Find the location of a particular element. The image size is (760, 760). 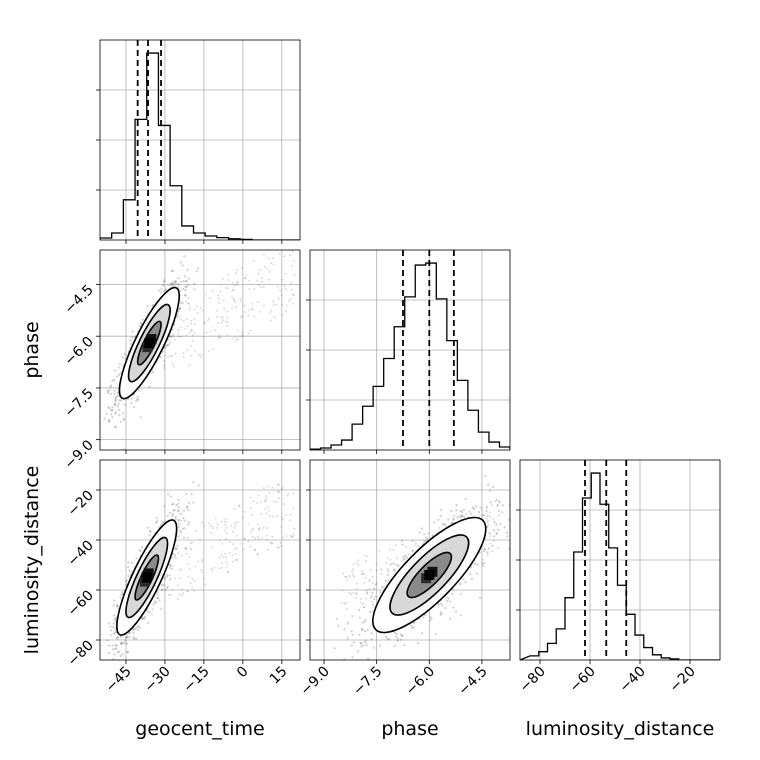

panel-scatter-phase-luminosity-distance is located at coordinates (408, 571).